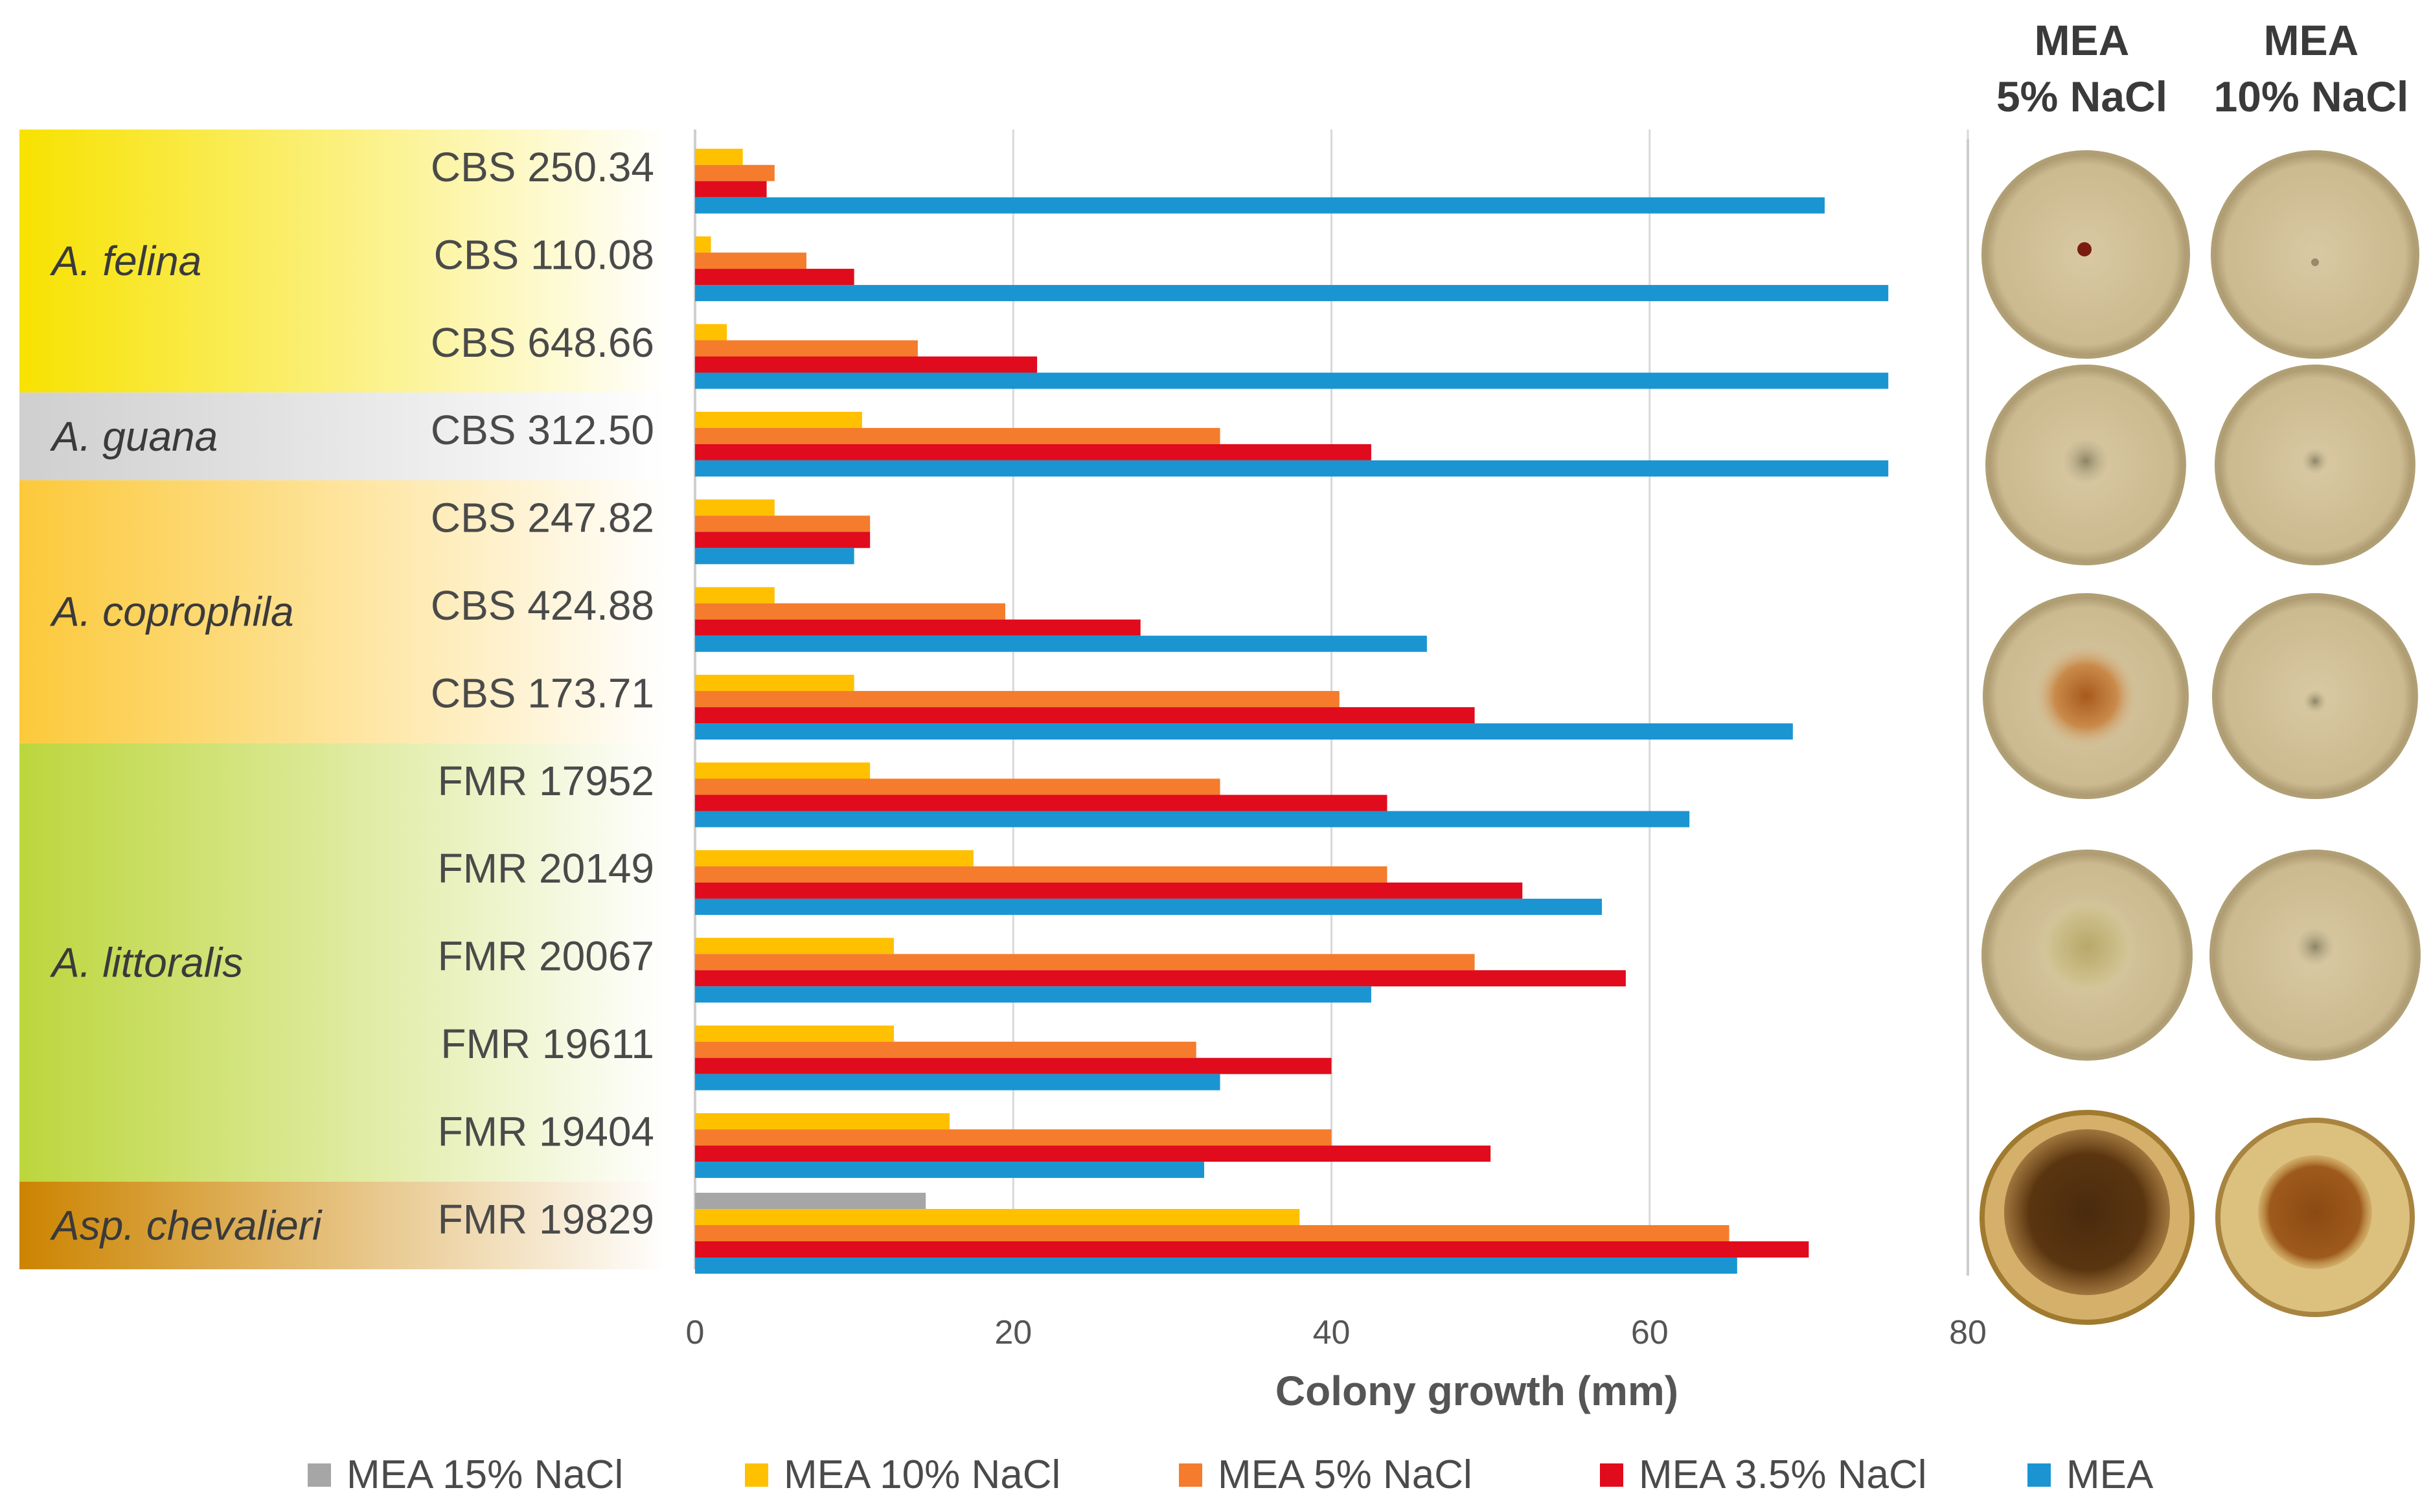 The width and height of the screenshot is (2431, 1512). What do you see at coordinates (2081, 68) in the screenshot?
I see `plate-header-5pct: MEA 5% NaCl` at bounding box center [2081, 68].